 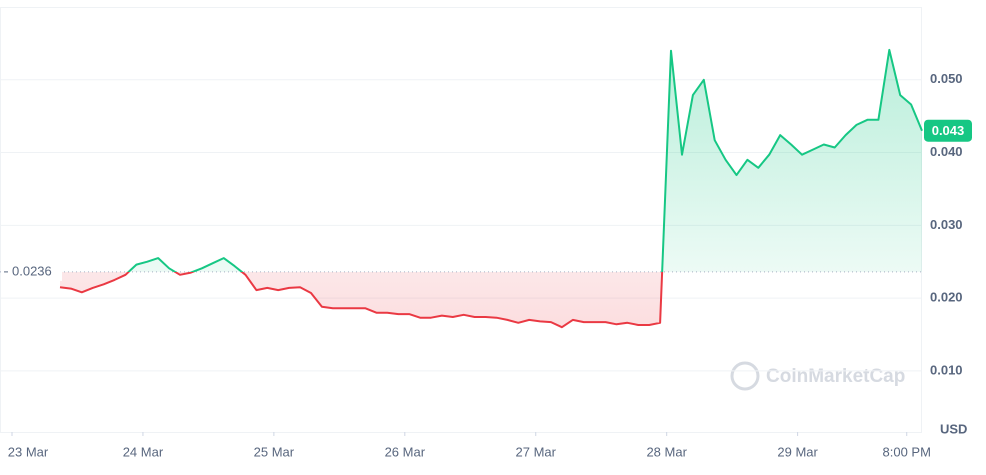 What do you see at coordinates (946, 151) in the screenshot?
I see `y-tick-label: 0.040` at bounding box center [946, 151].